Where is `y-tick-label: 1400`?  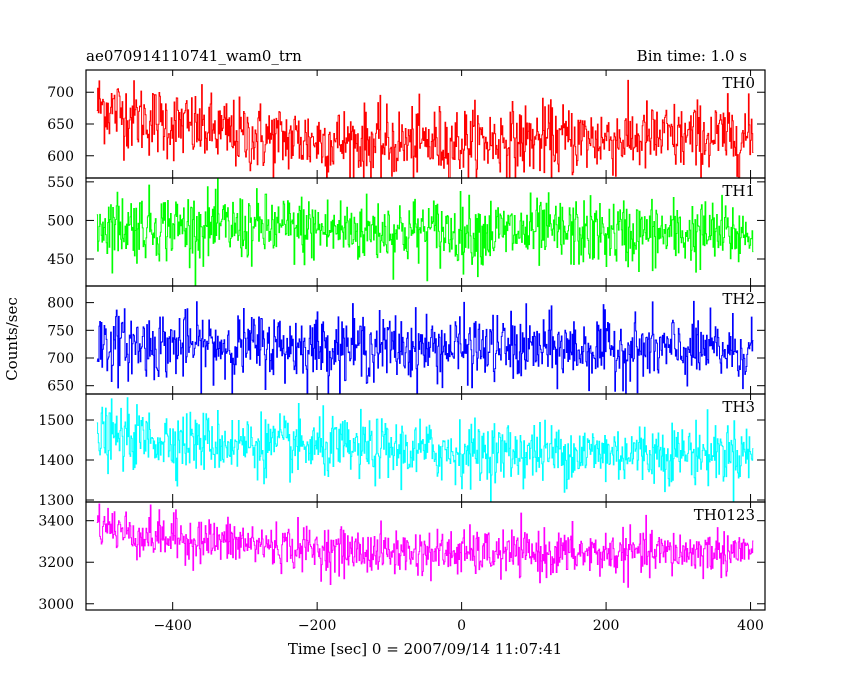 y-tick-label: 1400 is located at coordinates (56, 461).